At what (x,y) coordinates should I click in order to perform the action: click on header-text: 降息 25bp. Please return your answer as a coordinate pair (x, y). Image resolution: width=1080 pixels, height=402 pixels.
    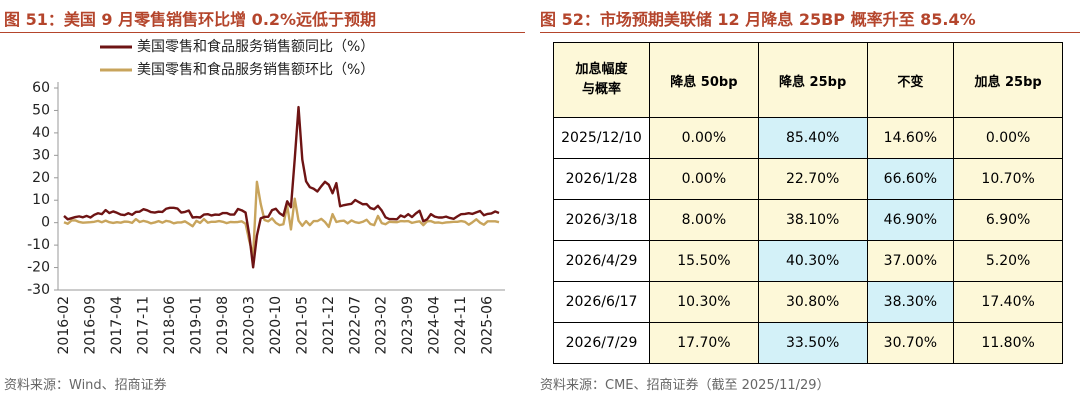
    Looking at the image, I should click on (813, 82).